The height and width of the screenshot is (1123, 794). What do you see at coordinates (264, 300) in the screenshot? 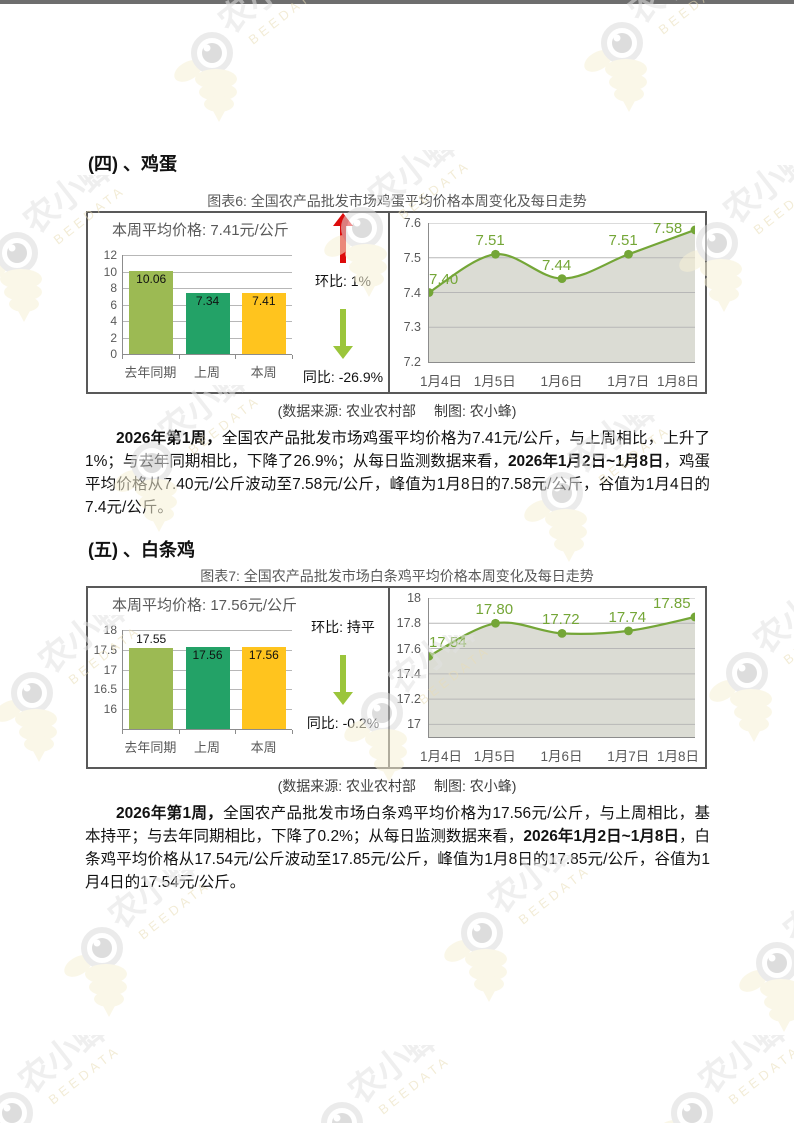
I see `bar-value-label: 7.41` at bounding box center [264, 300].